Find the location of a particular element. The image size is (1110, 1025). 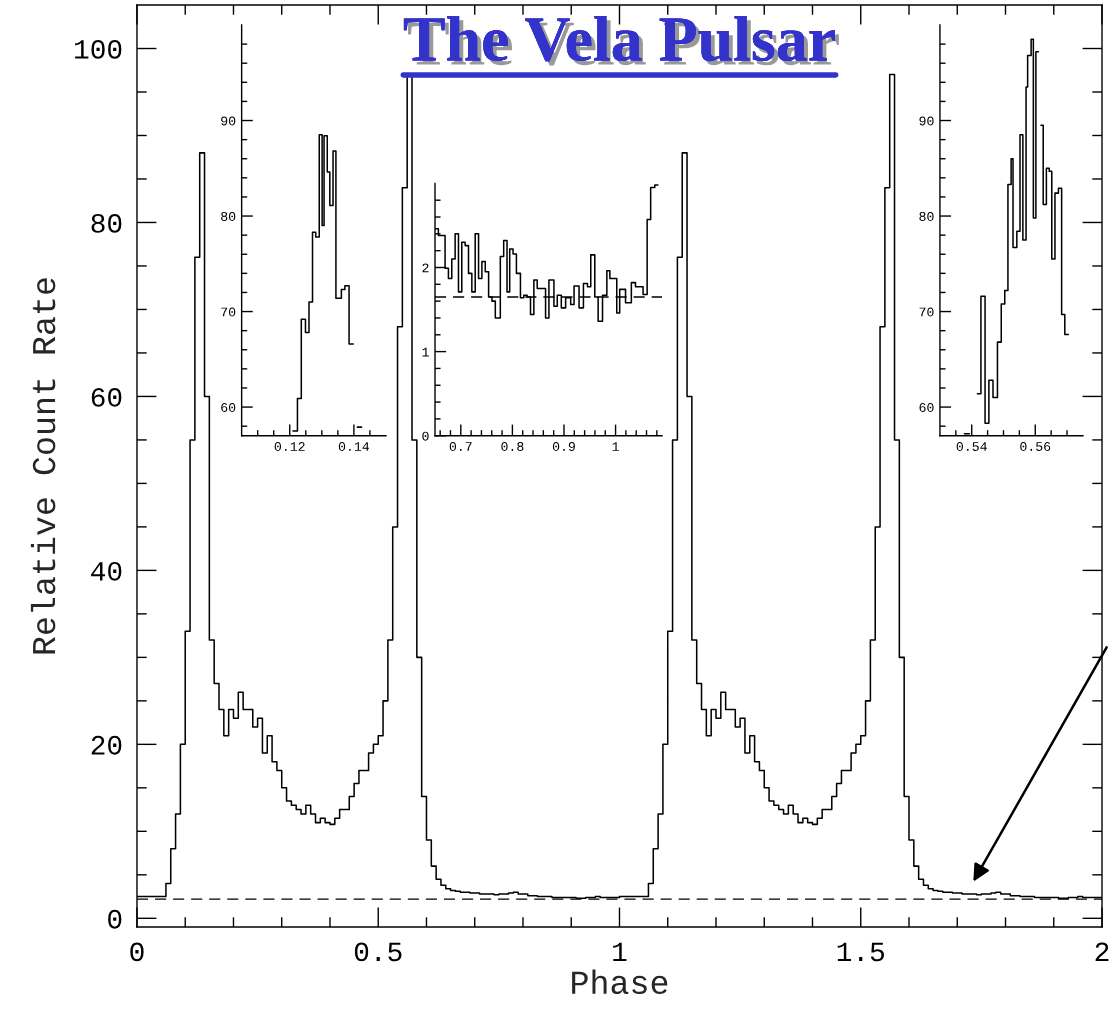

x-tick-label: 0.7 is located at coordinates (460, 446).